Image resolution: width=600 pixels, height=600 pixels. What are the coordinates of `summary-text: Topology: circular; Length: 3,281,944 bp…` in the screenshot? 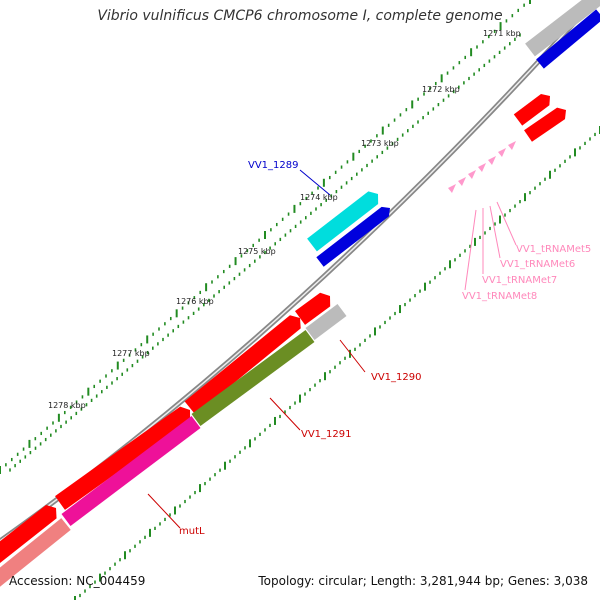 It's located at (423, 581).